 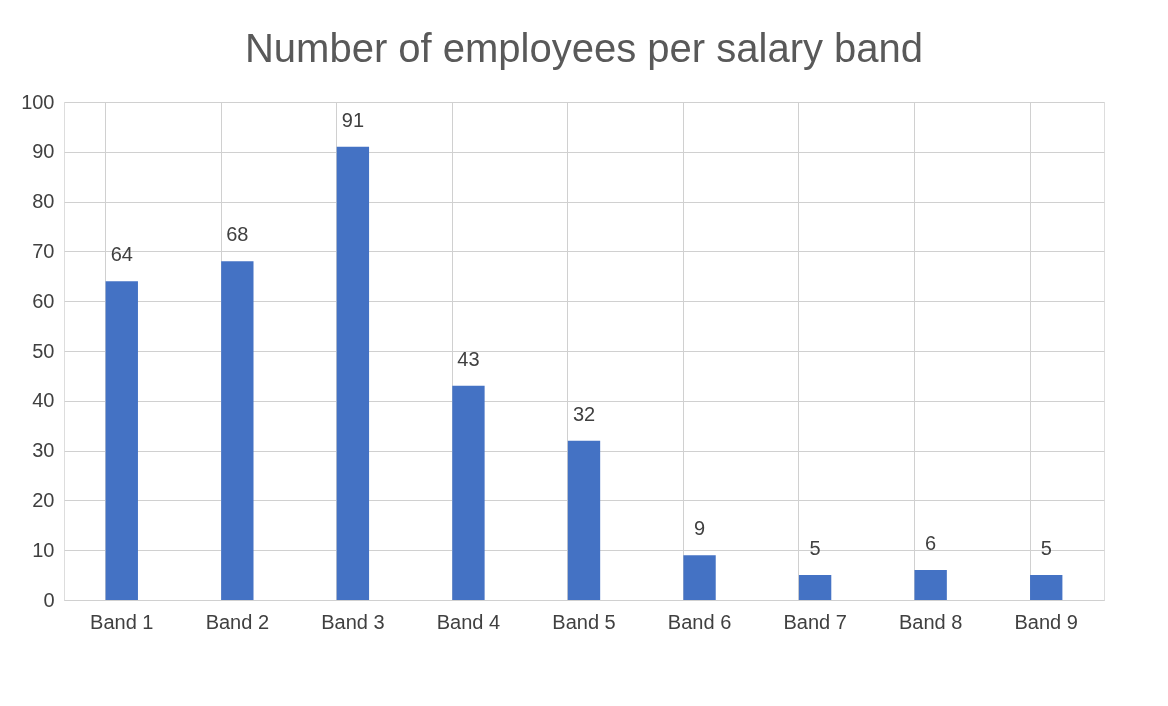 What do you see at coordinates (699, 621) in the screenshot?
I see `x-tick-label: Band 6` at bounding box center [699, 621].